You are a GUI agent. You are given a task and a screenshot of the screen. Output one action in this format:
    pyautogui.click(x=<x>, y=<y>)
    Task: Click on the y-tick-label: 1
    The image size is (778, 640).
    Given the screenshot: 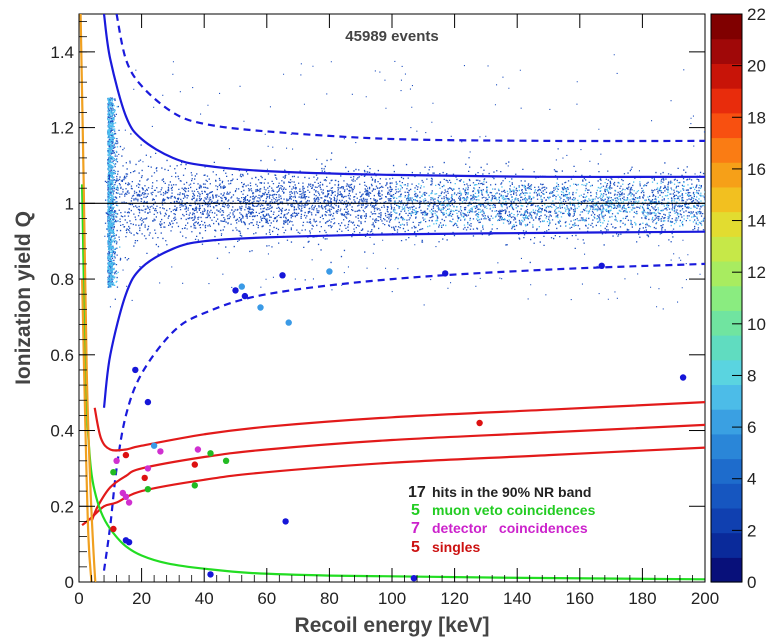 What is the action you would take?
    pyautogui.click(x=69, y=203)
    